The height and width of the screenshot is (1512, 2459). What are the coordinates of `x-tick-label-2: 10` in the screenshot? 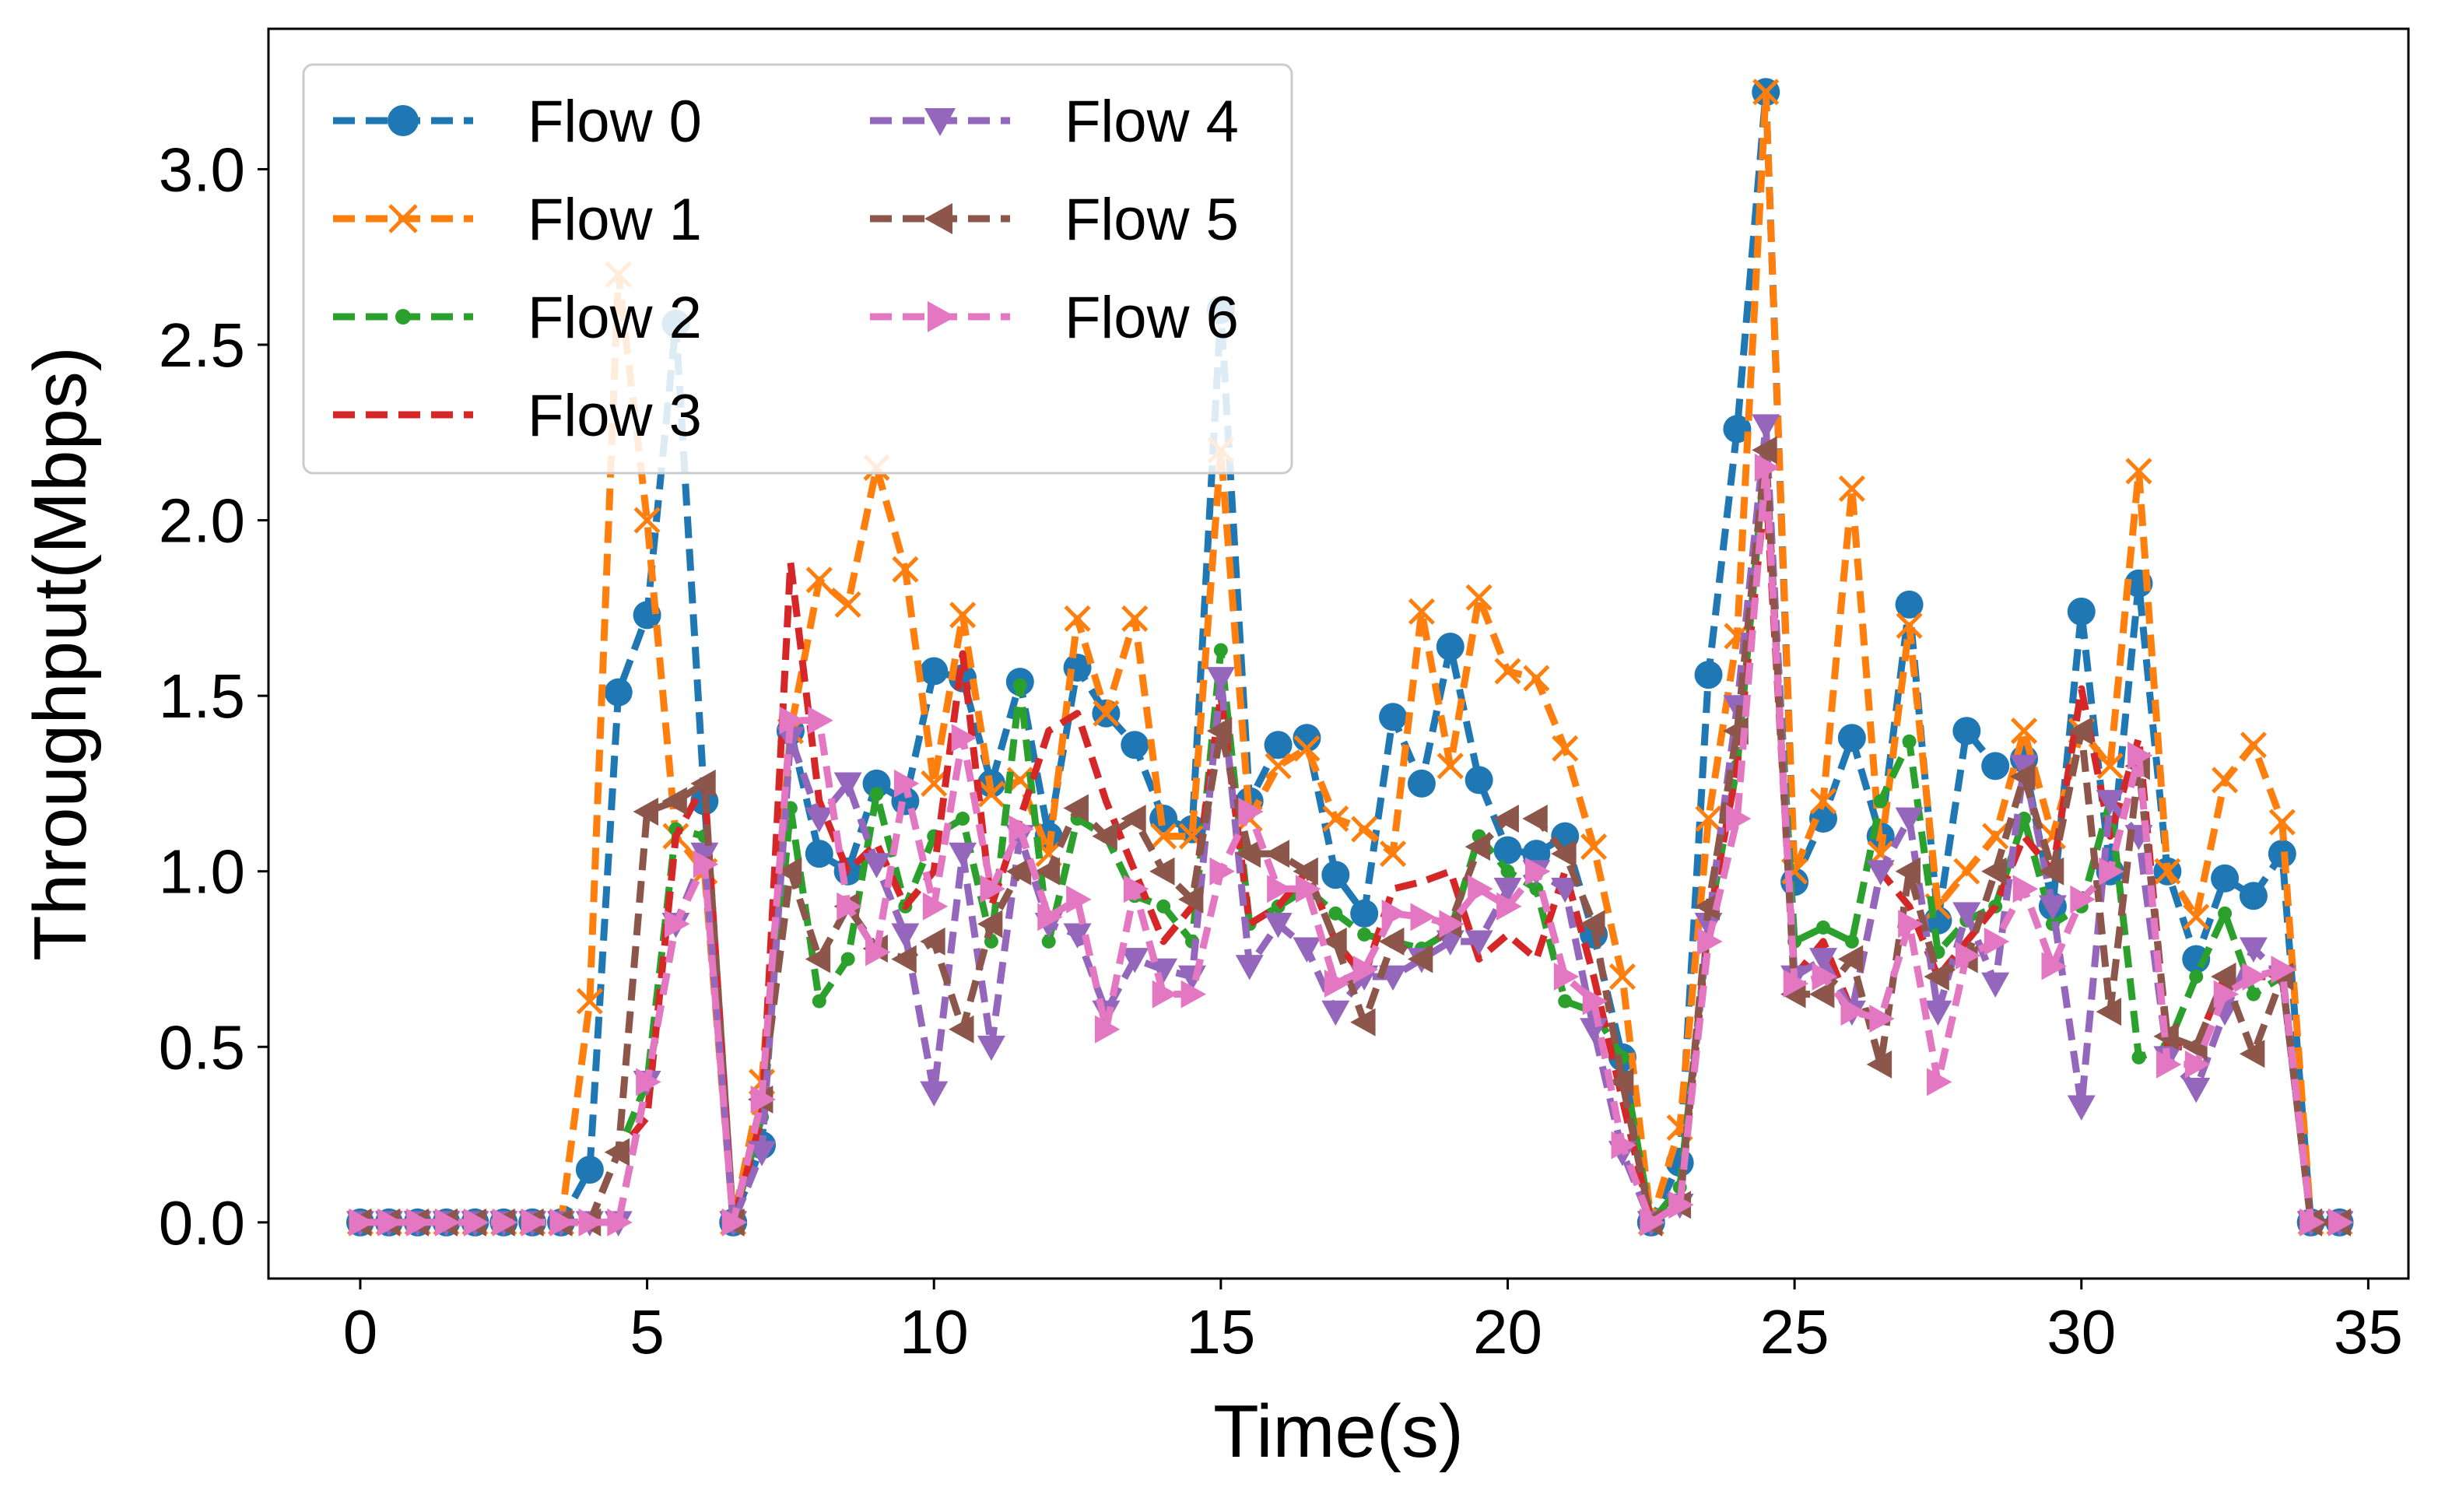 It's located at (934, 1331).